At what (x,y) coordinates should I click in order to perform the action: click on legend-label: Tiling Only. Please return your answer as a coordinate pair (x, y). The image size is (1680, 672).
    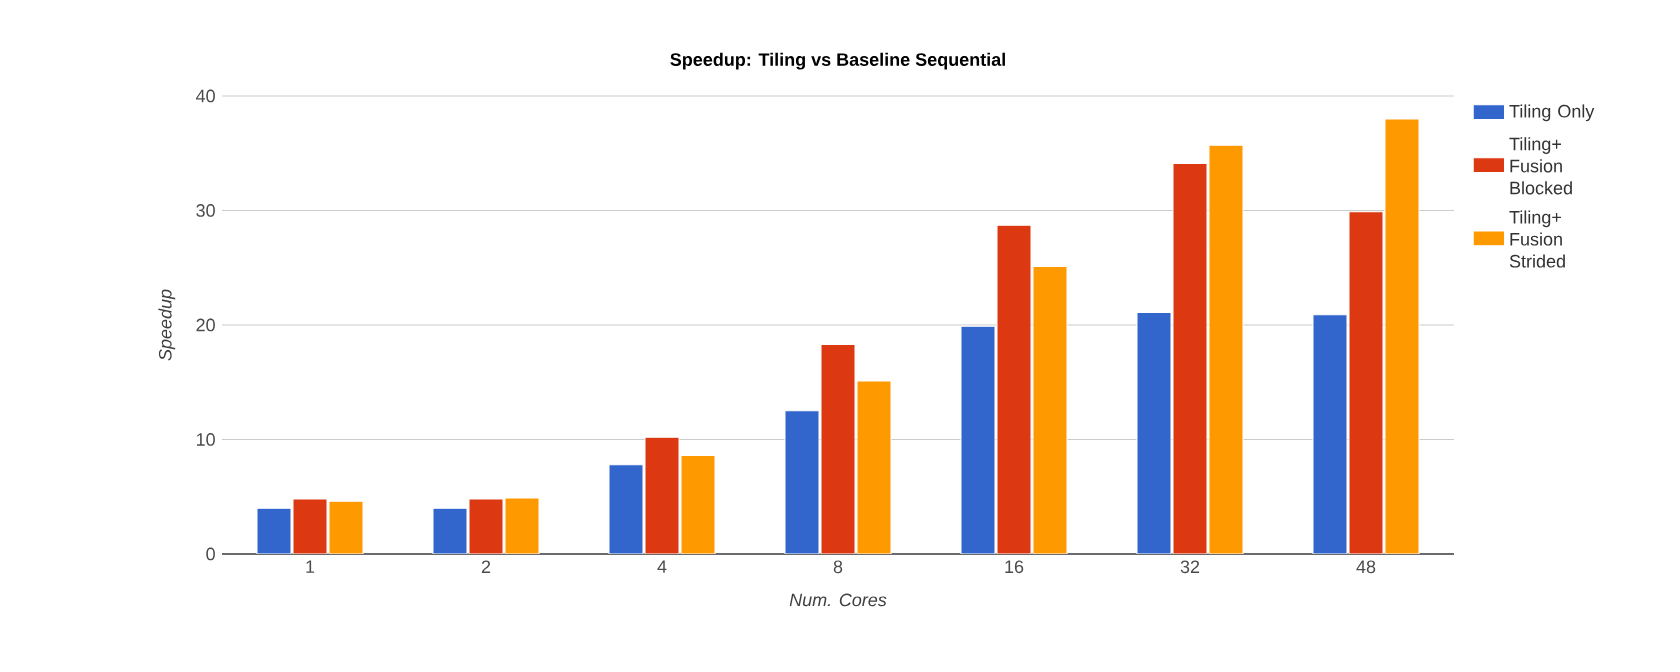
    Looking at the image, I should click on (1552, 113).